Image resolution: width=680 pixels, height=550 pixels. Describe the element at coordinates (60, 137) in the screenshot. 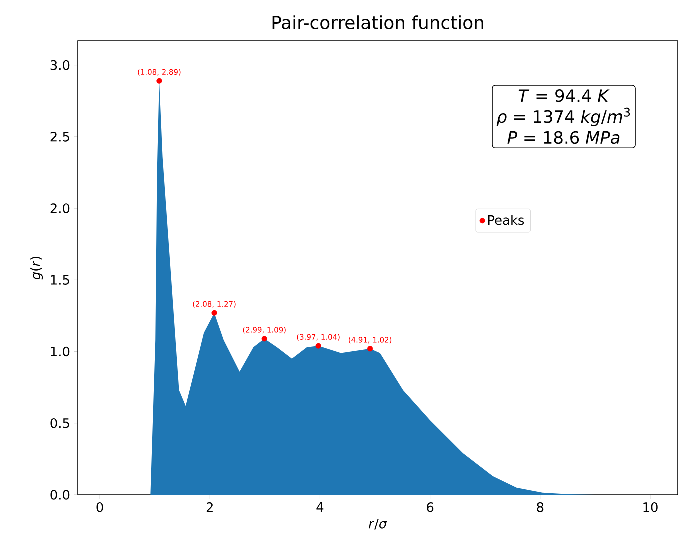

I see `y-tick-label: 2.5` at that location.